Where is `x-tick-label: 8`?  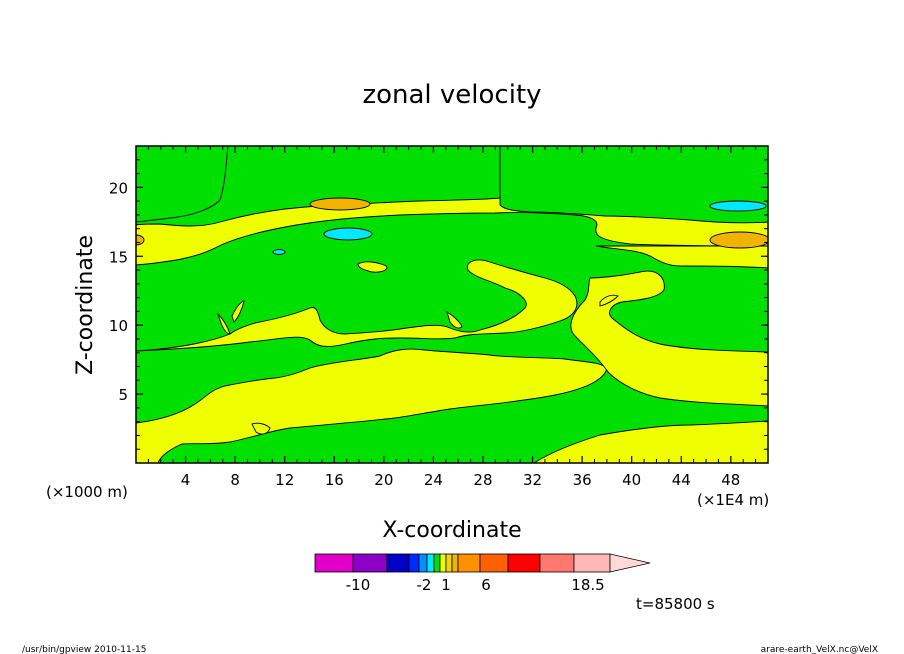
x-tick-label: 8 is located at coordinates (235, 480).